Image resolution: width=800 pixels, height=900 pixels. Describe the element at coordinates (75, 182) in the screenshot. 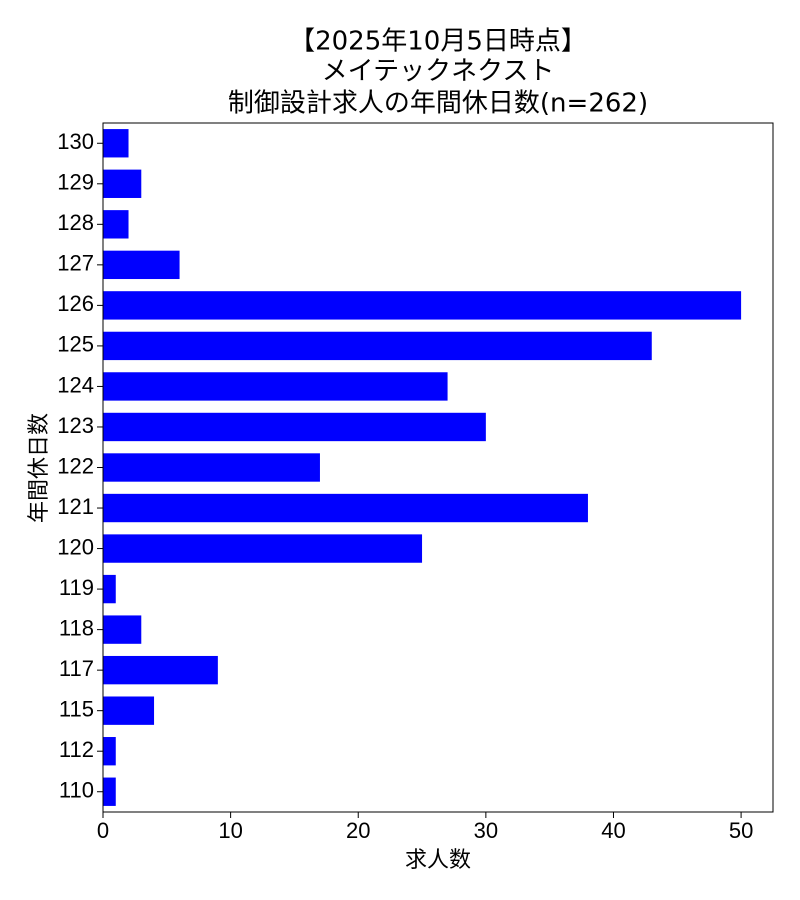

I see `y-tick-label: 129` at that location.